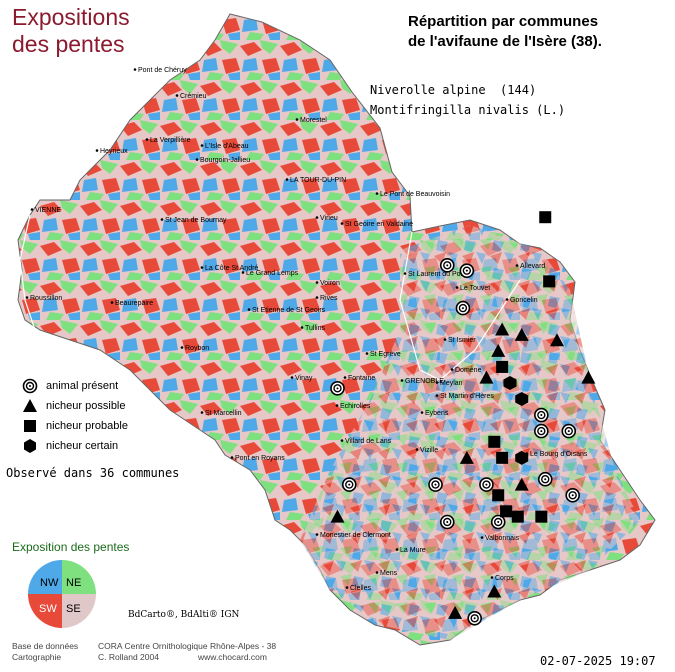  What do you see at coordinates (93, 473) in the screenshot?
I see `observed-count: Observé dans 36 communes` at bounding box center [93, 473].